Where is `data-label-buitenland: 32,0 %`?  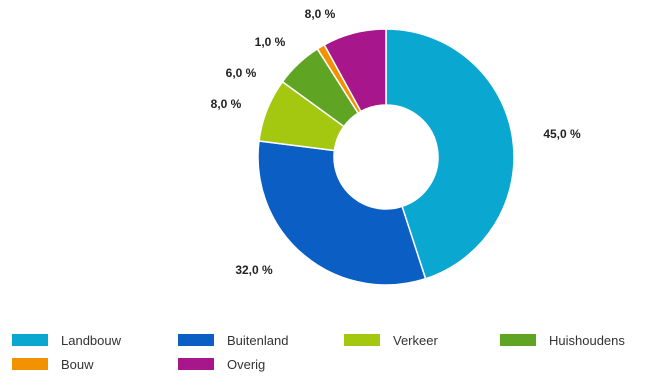 data-label-buitenland: 32,0 % is located at coordinates (254, 270).